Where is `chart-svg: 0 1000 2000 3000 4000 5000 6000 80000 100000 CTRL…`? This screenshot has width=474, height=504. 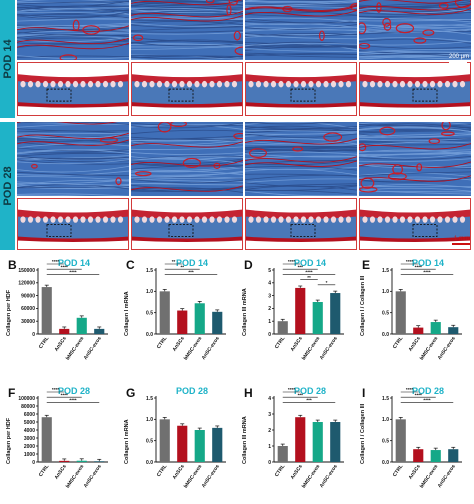
chart-svg: 0 1000 2000 3000 4000 5000 6000 80000 100000 CTRL… is located at coordinates (63, 438).